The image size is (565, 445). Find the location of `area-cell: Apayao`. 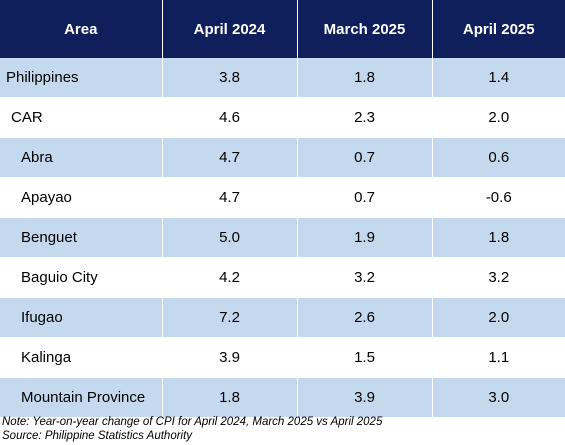

area-cell: Apayao is located at coordinates (81, 197).